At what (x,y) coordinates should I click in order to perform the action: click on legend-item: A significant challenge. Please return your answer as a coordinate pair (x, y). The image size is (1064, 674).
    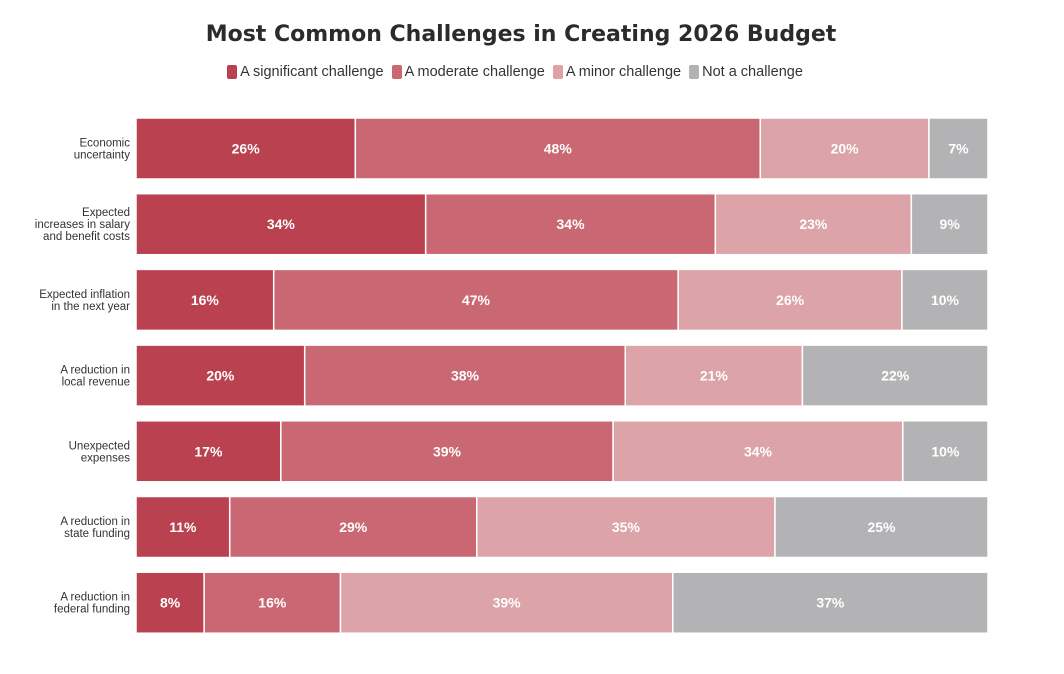
    Looking at the image, I should click on (305, 72).